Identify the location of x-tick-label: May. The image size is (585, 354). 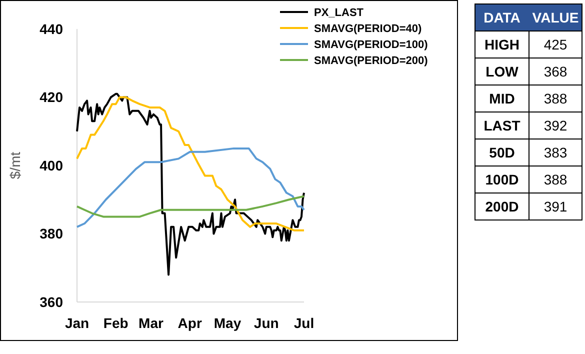
(228, 323).